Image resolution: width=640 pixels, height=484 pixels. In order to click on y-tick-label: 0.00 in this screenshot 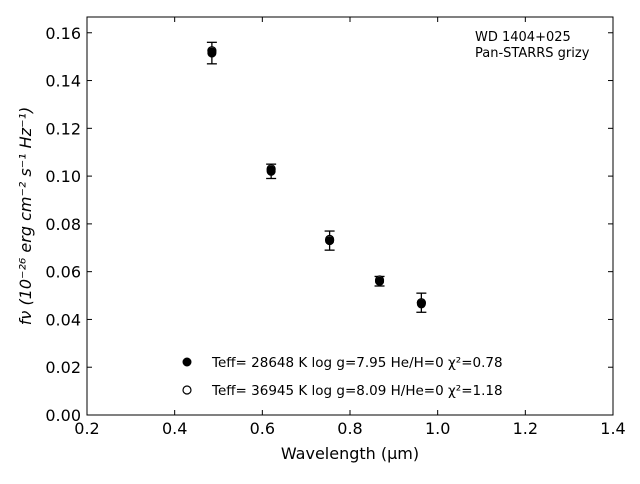, I will do `click(63, 415)`.